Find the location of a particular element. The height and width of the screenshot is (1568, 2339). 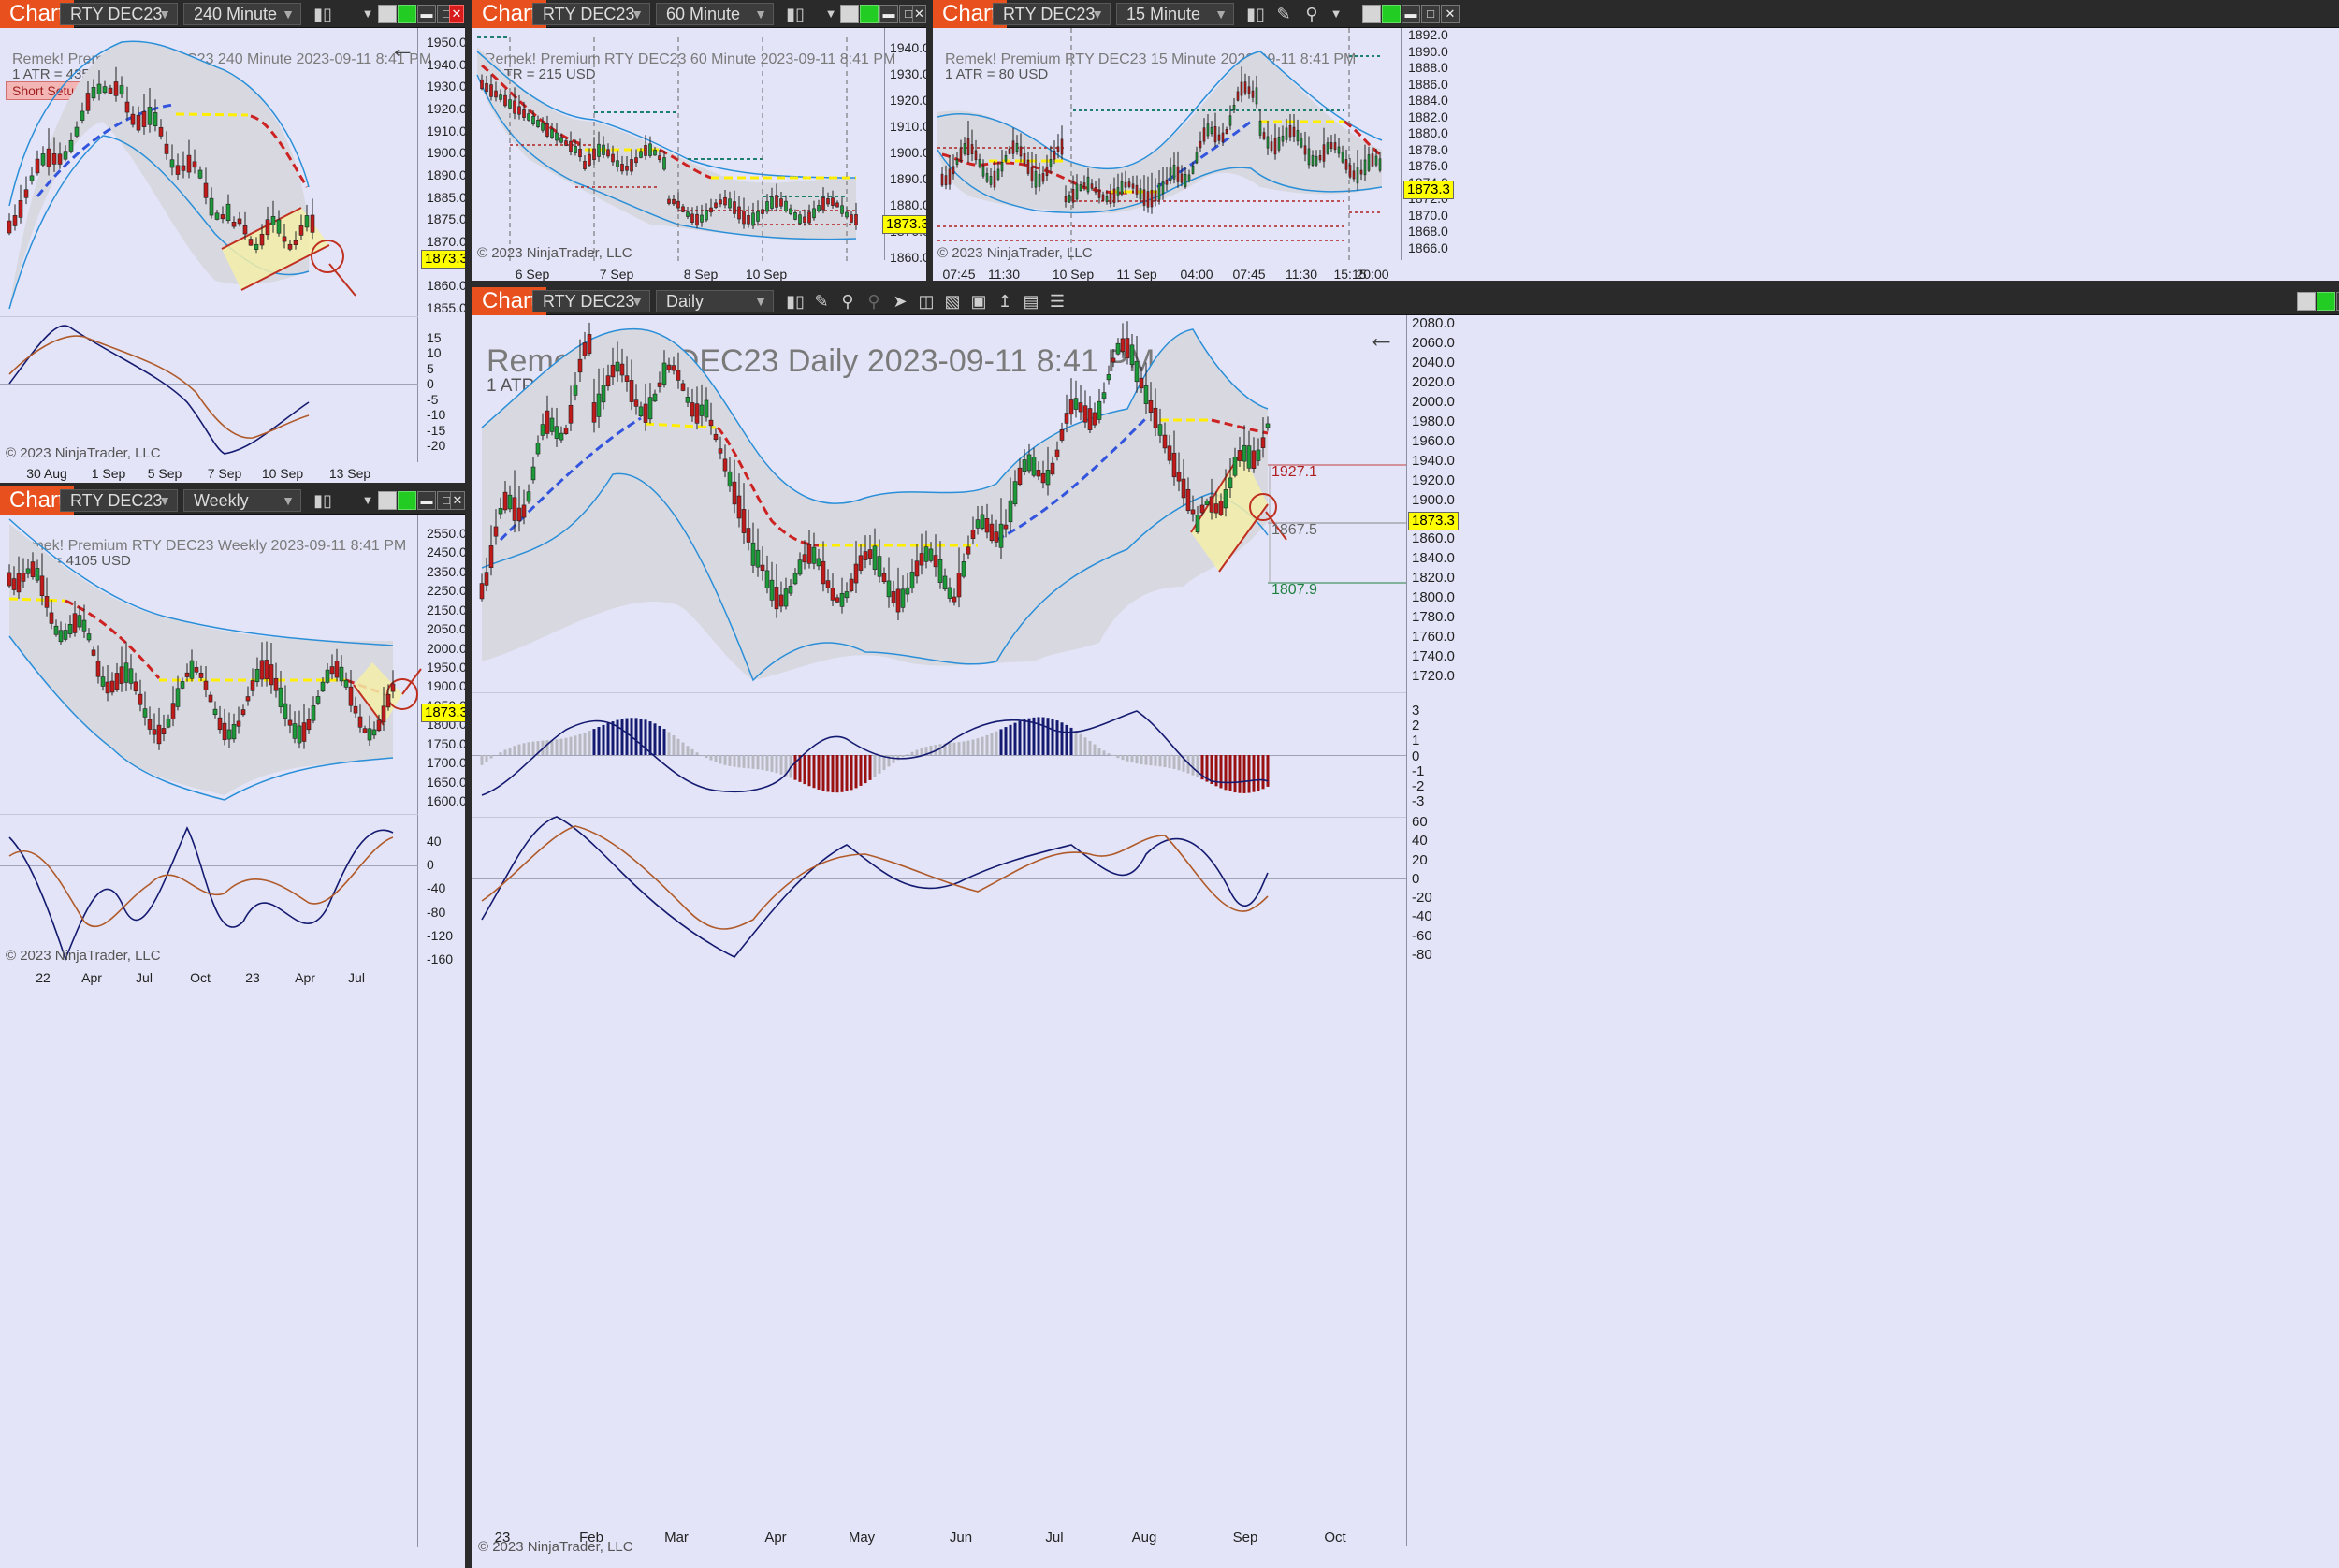

chart-trader-icon: ↥ is located at coordinates (1004, 301).